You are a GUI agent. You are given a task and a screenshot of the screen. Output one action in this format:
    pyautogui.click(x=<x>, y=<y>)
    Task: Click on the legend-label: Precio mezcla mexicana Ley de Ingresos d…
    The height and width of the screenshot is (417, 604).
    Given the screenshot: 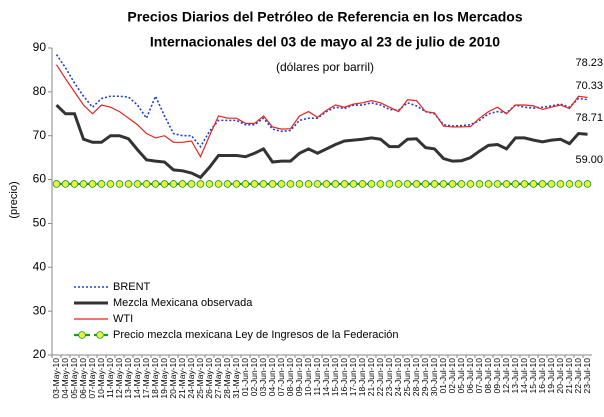 What is the action you would take?
    pyautogui.click(x=256, y=335)
    